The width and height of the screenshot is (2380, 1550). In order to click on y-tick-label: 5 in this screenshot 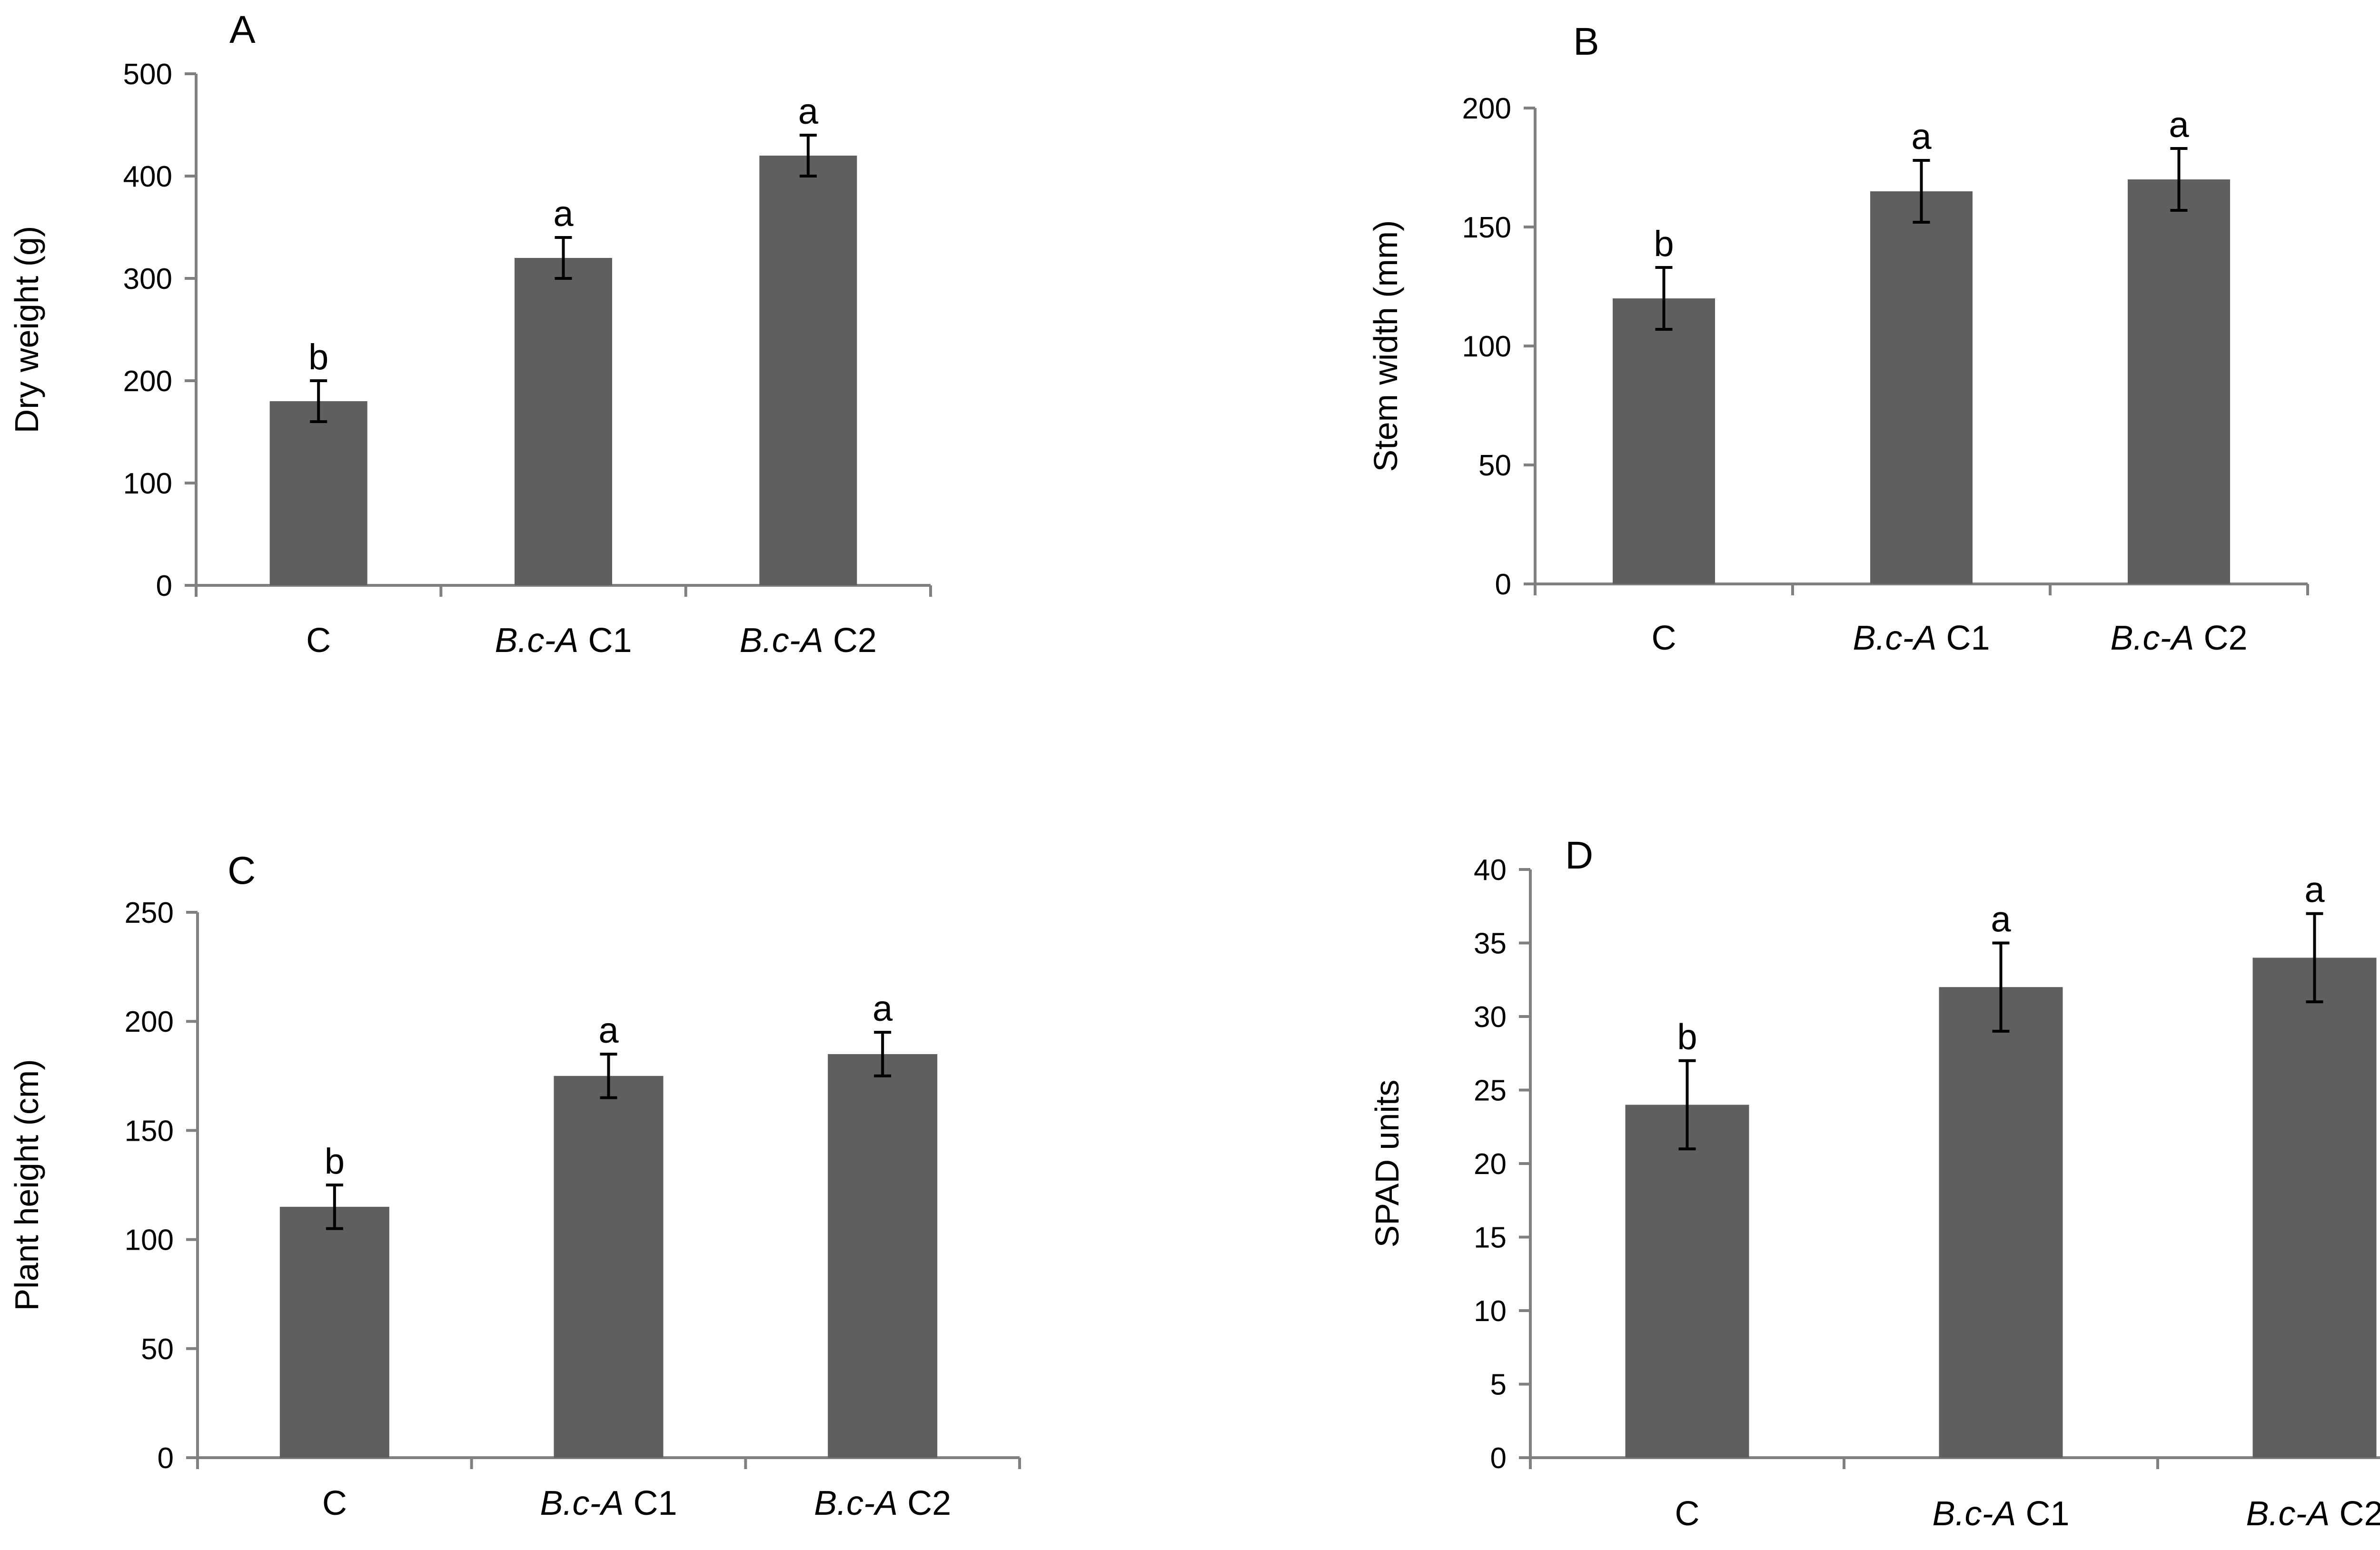, I will do `click(1498, 1385)`.